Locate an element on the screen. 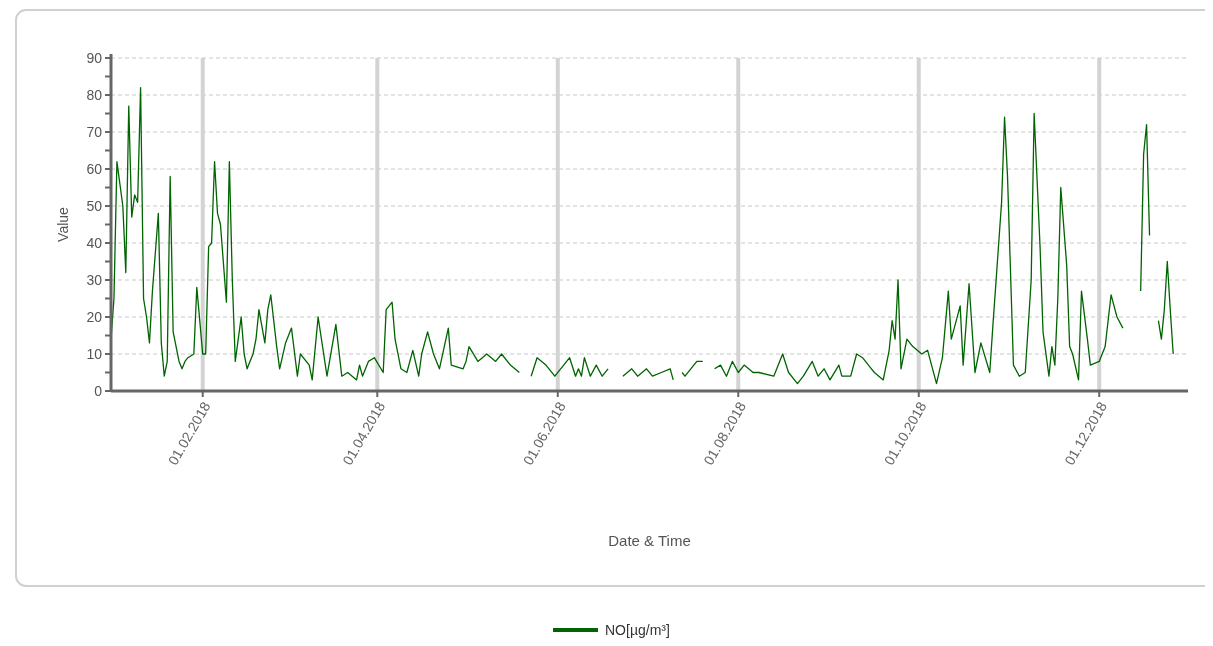  x-axis-title: Date & Time is located at coordinates (649, 540).